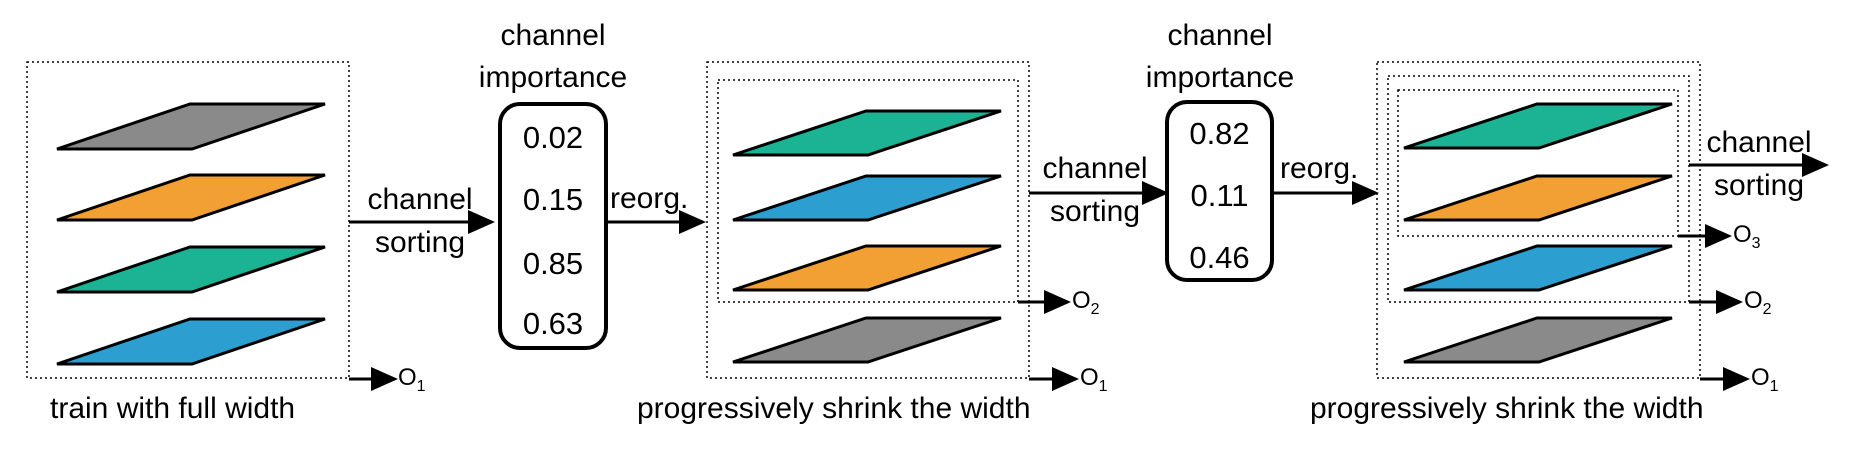  I want to click on importance2-value-1: 0.82, so click(1219, 133).